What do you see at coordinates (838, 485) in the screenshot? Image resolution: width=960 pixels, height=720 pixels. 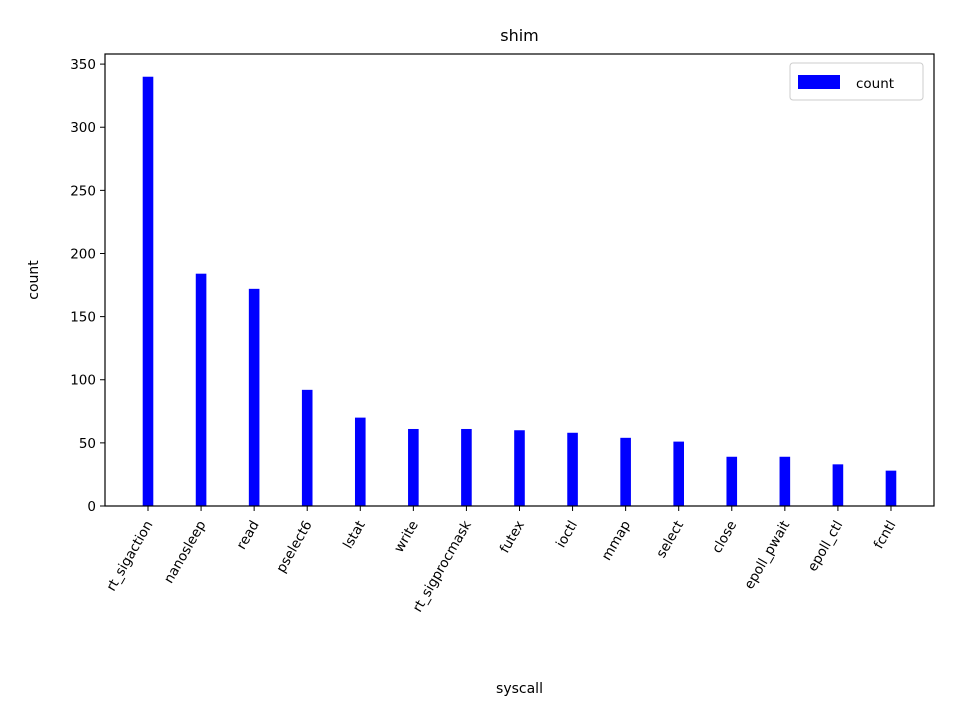 I see `bar-epoll-ctl` at bounding box center [838, 485].